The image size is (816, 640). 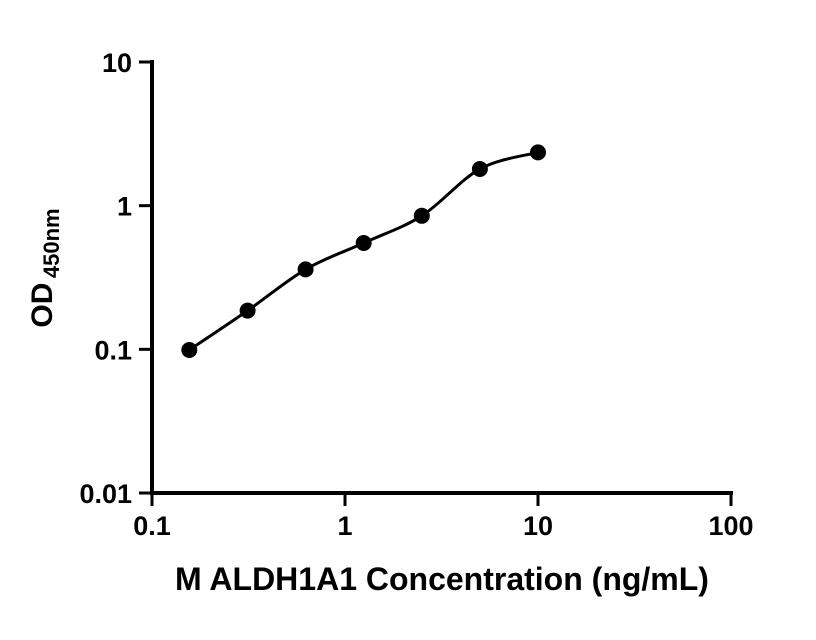 I want to click on y-tick-label: 0.01, so click(x=105, y=494).